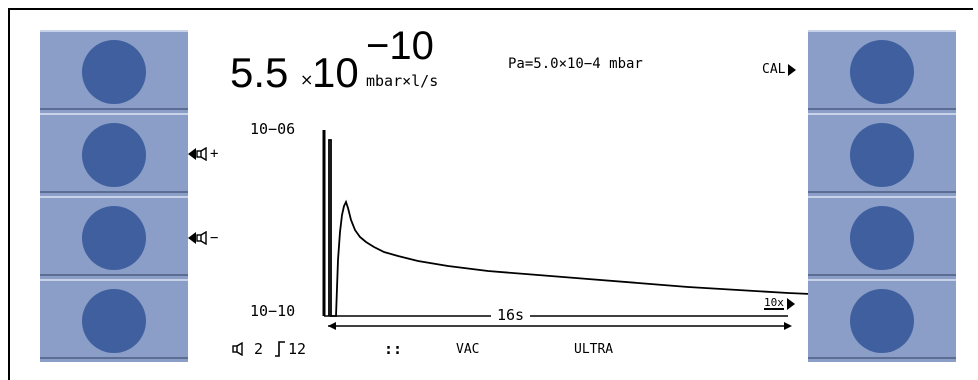 This screenshot has width=978, height=380. I want to click on pressure-readout: Pa=5.0×10−4 mbar, so click(575, 64).